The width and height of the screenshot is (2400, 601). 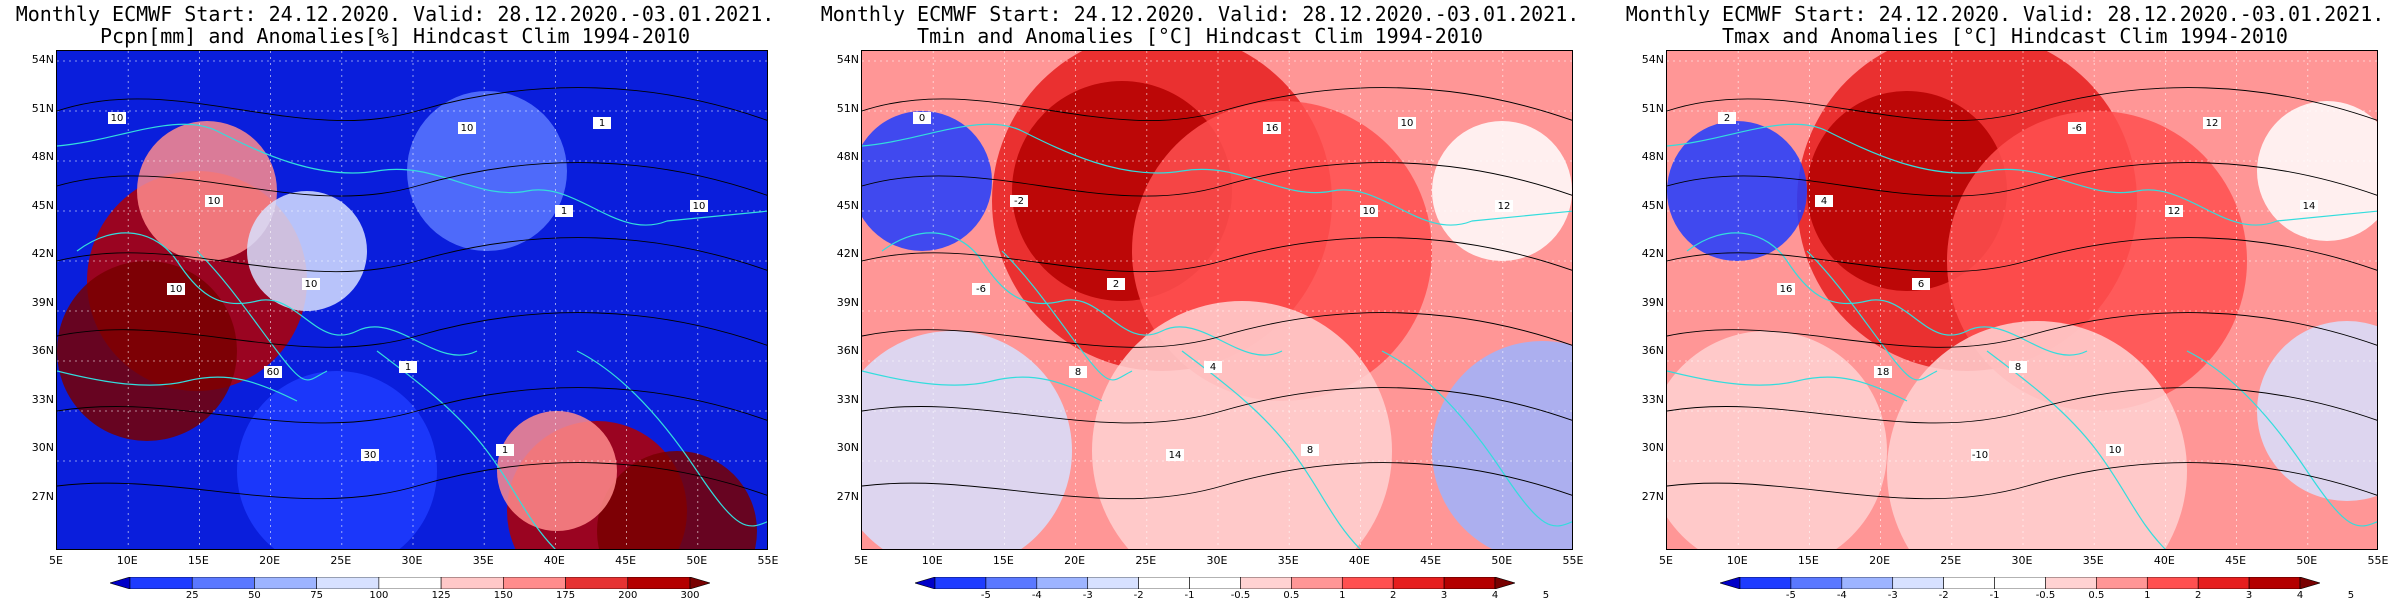 I want to click on longitude-label: 35E, so click(x=2093, y=560).